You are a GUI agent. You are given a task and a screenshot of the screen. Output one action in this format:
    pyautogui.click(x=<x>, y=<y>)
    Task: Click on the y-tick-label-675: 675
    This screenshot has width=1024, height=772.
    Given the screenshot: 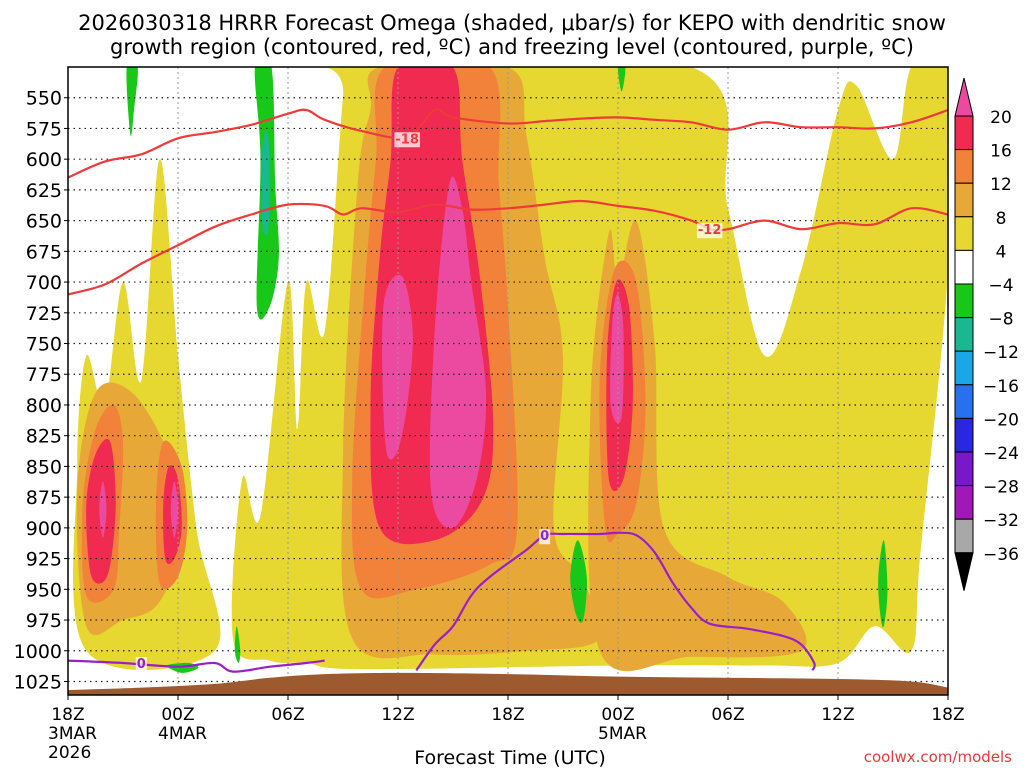 What is the action you would take?
    pyautogui.click(x=44, y=252)
    